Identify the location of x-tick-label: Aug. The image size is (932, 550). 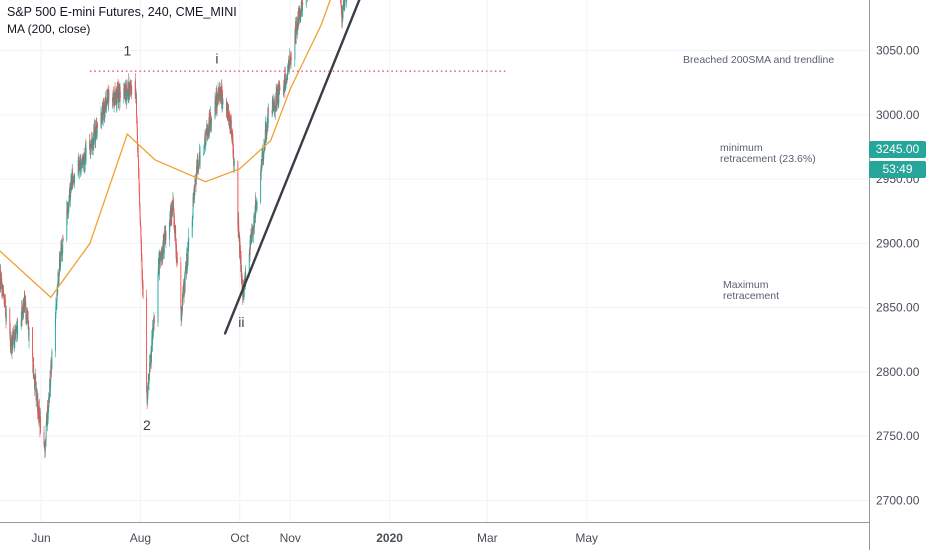
(140, 538).